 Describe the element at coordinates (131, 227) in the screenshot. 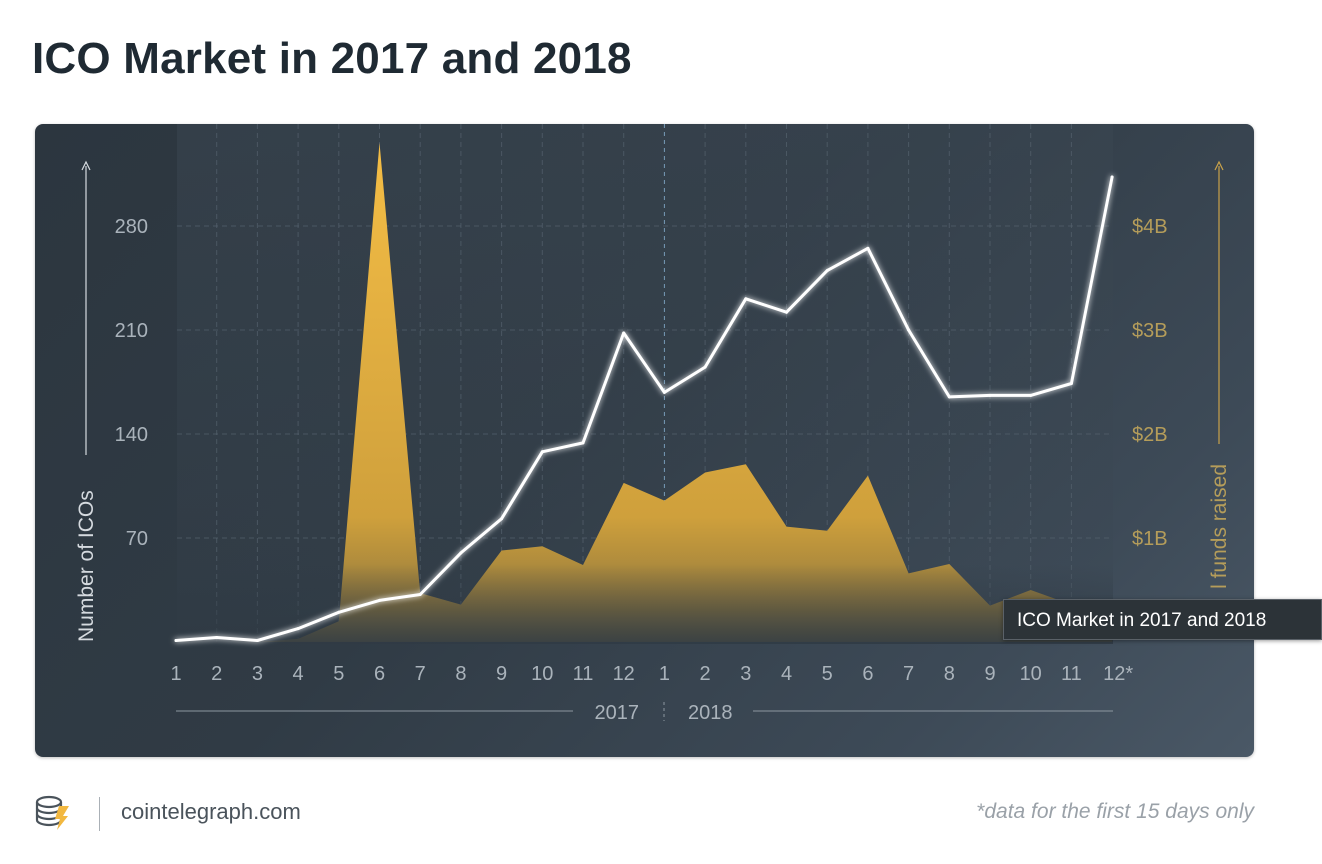

I see `left-axis-tick-label: 280` at that location.